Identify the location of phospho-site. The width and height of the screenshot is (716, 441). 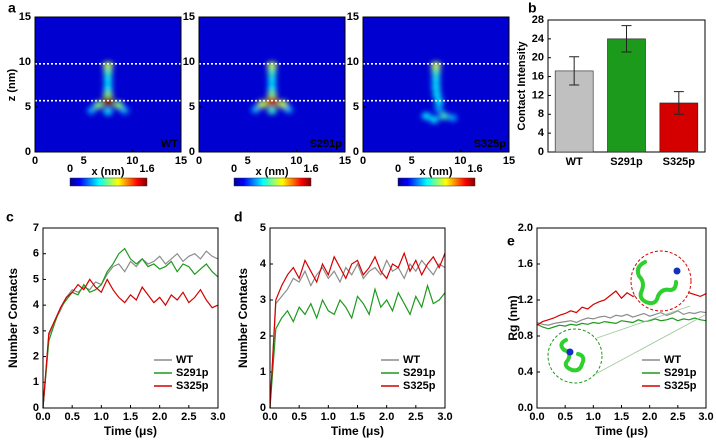
(677, 271).